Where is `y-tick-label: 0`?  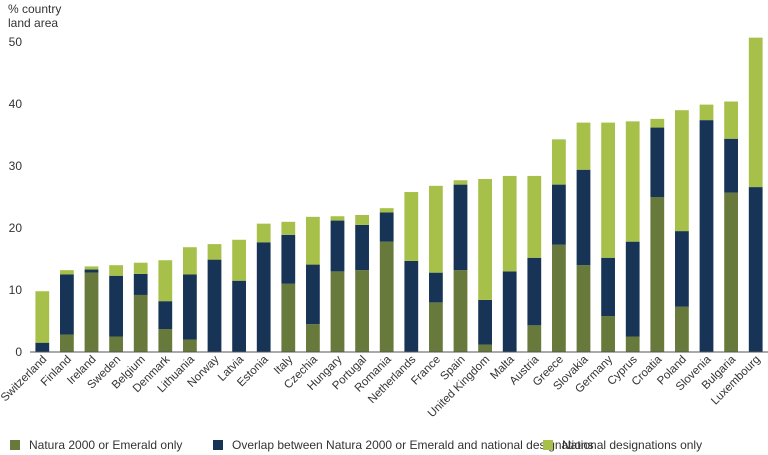
y-tick-label: 0 is located at coordinates (18, 352).